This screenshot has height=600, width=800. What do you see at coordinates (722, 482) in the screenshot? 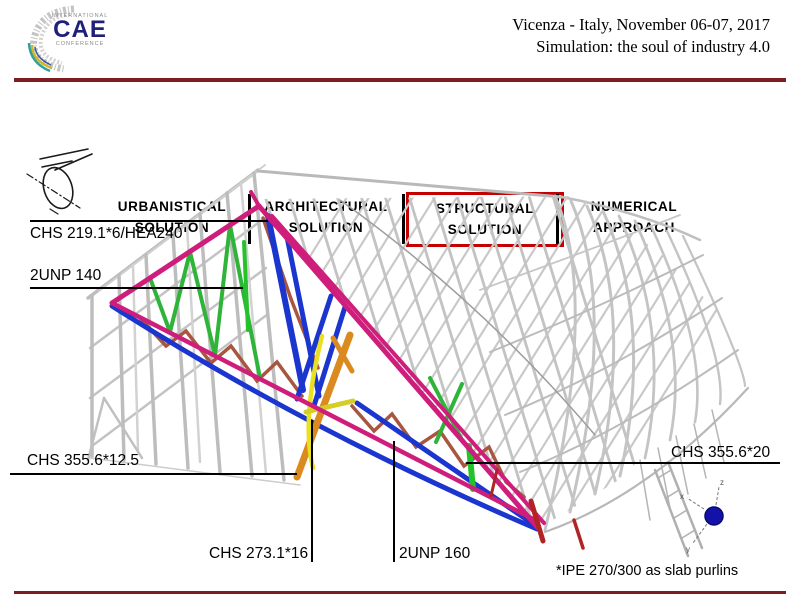
I see `axis-z-label: z` at bounding box center [722, 482].